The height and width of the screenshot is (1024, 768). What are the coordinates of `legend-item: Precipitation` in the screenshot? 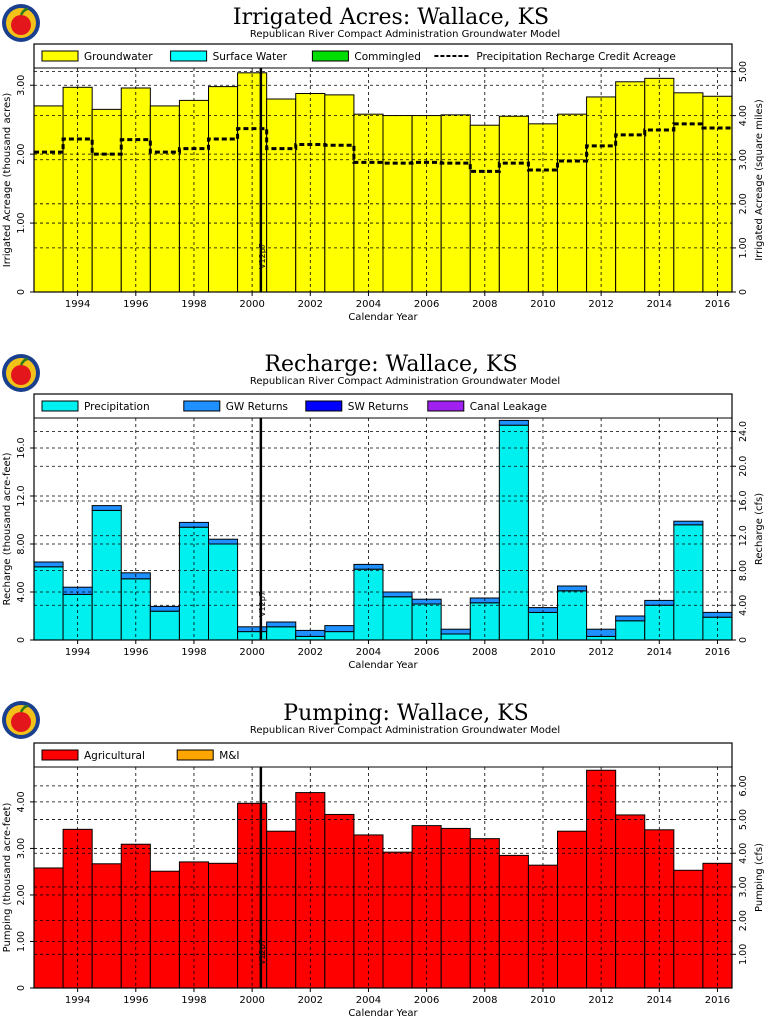 It's located at (95, 406).